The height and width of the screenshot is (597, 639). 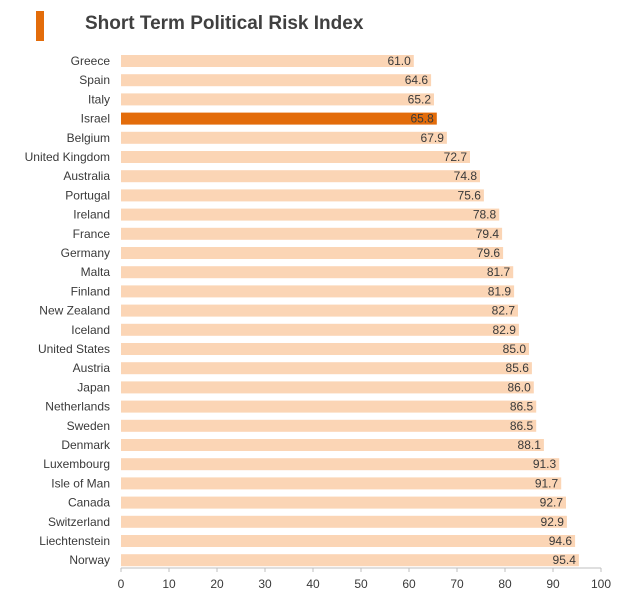 What do you see at coordinates (91, 215) in the screenshot?
I see `category-label: Ireland` at bounding box center [91, 215].